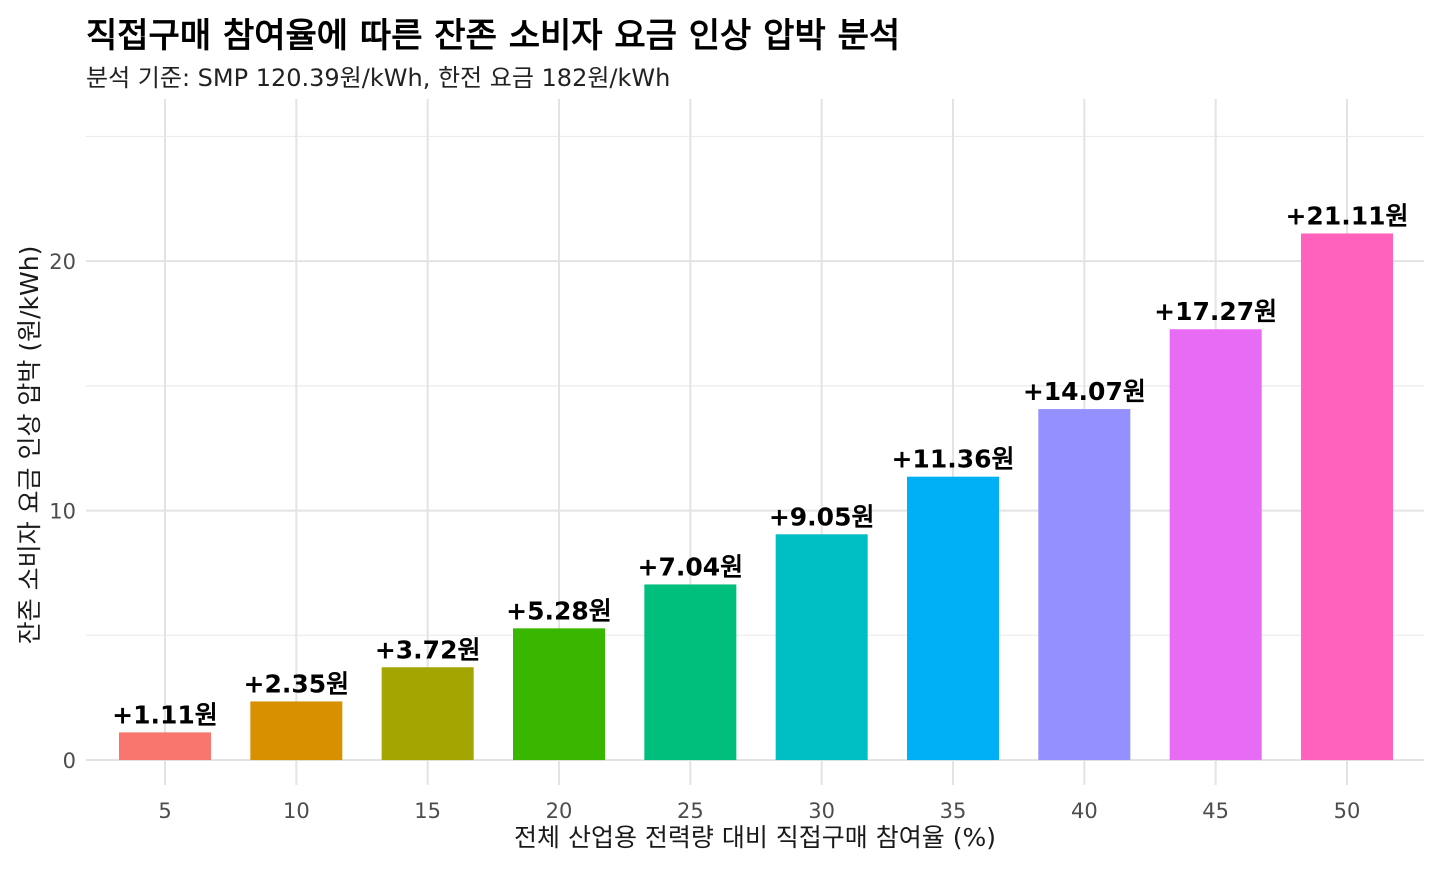 This screenshot has height=874, width=1439. Describe the element at coordinates (953, 811) in the screenshot. I see `x-tick-label: 35` at that location.